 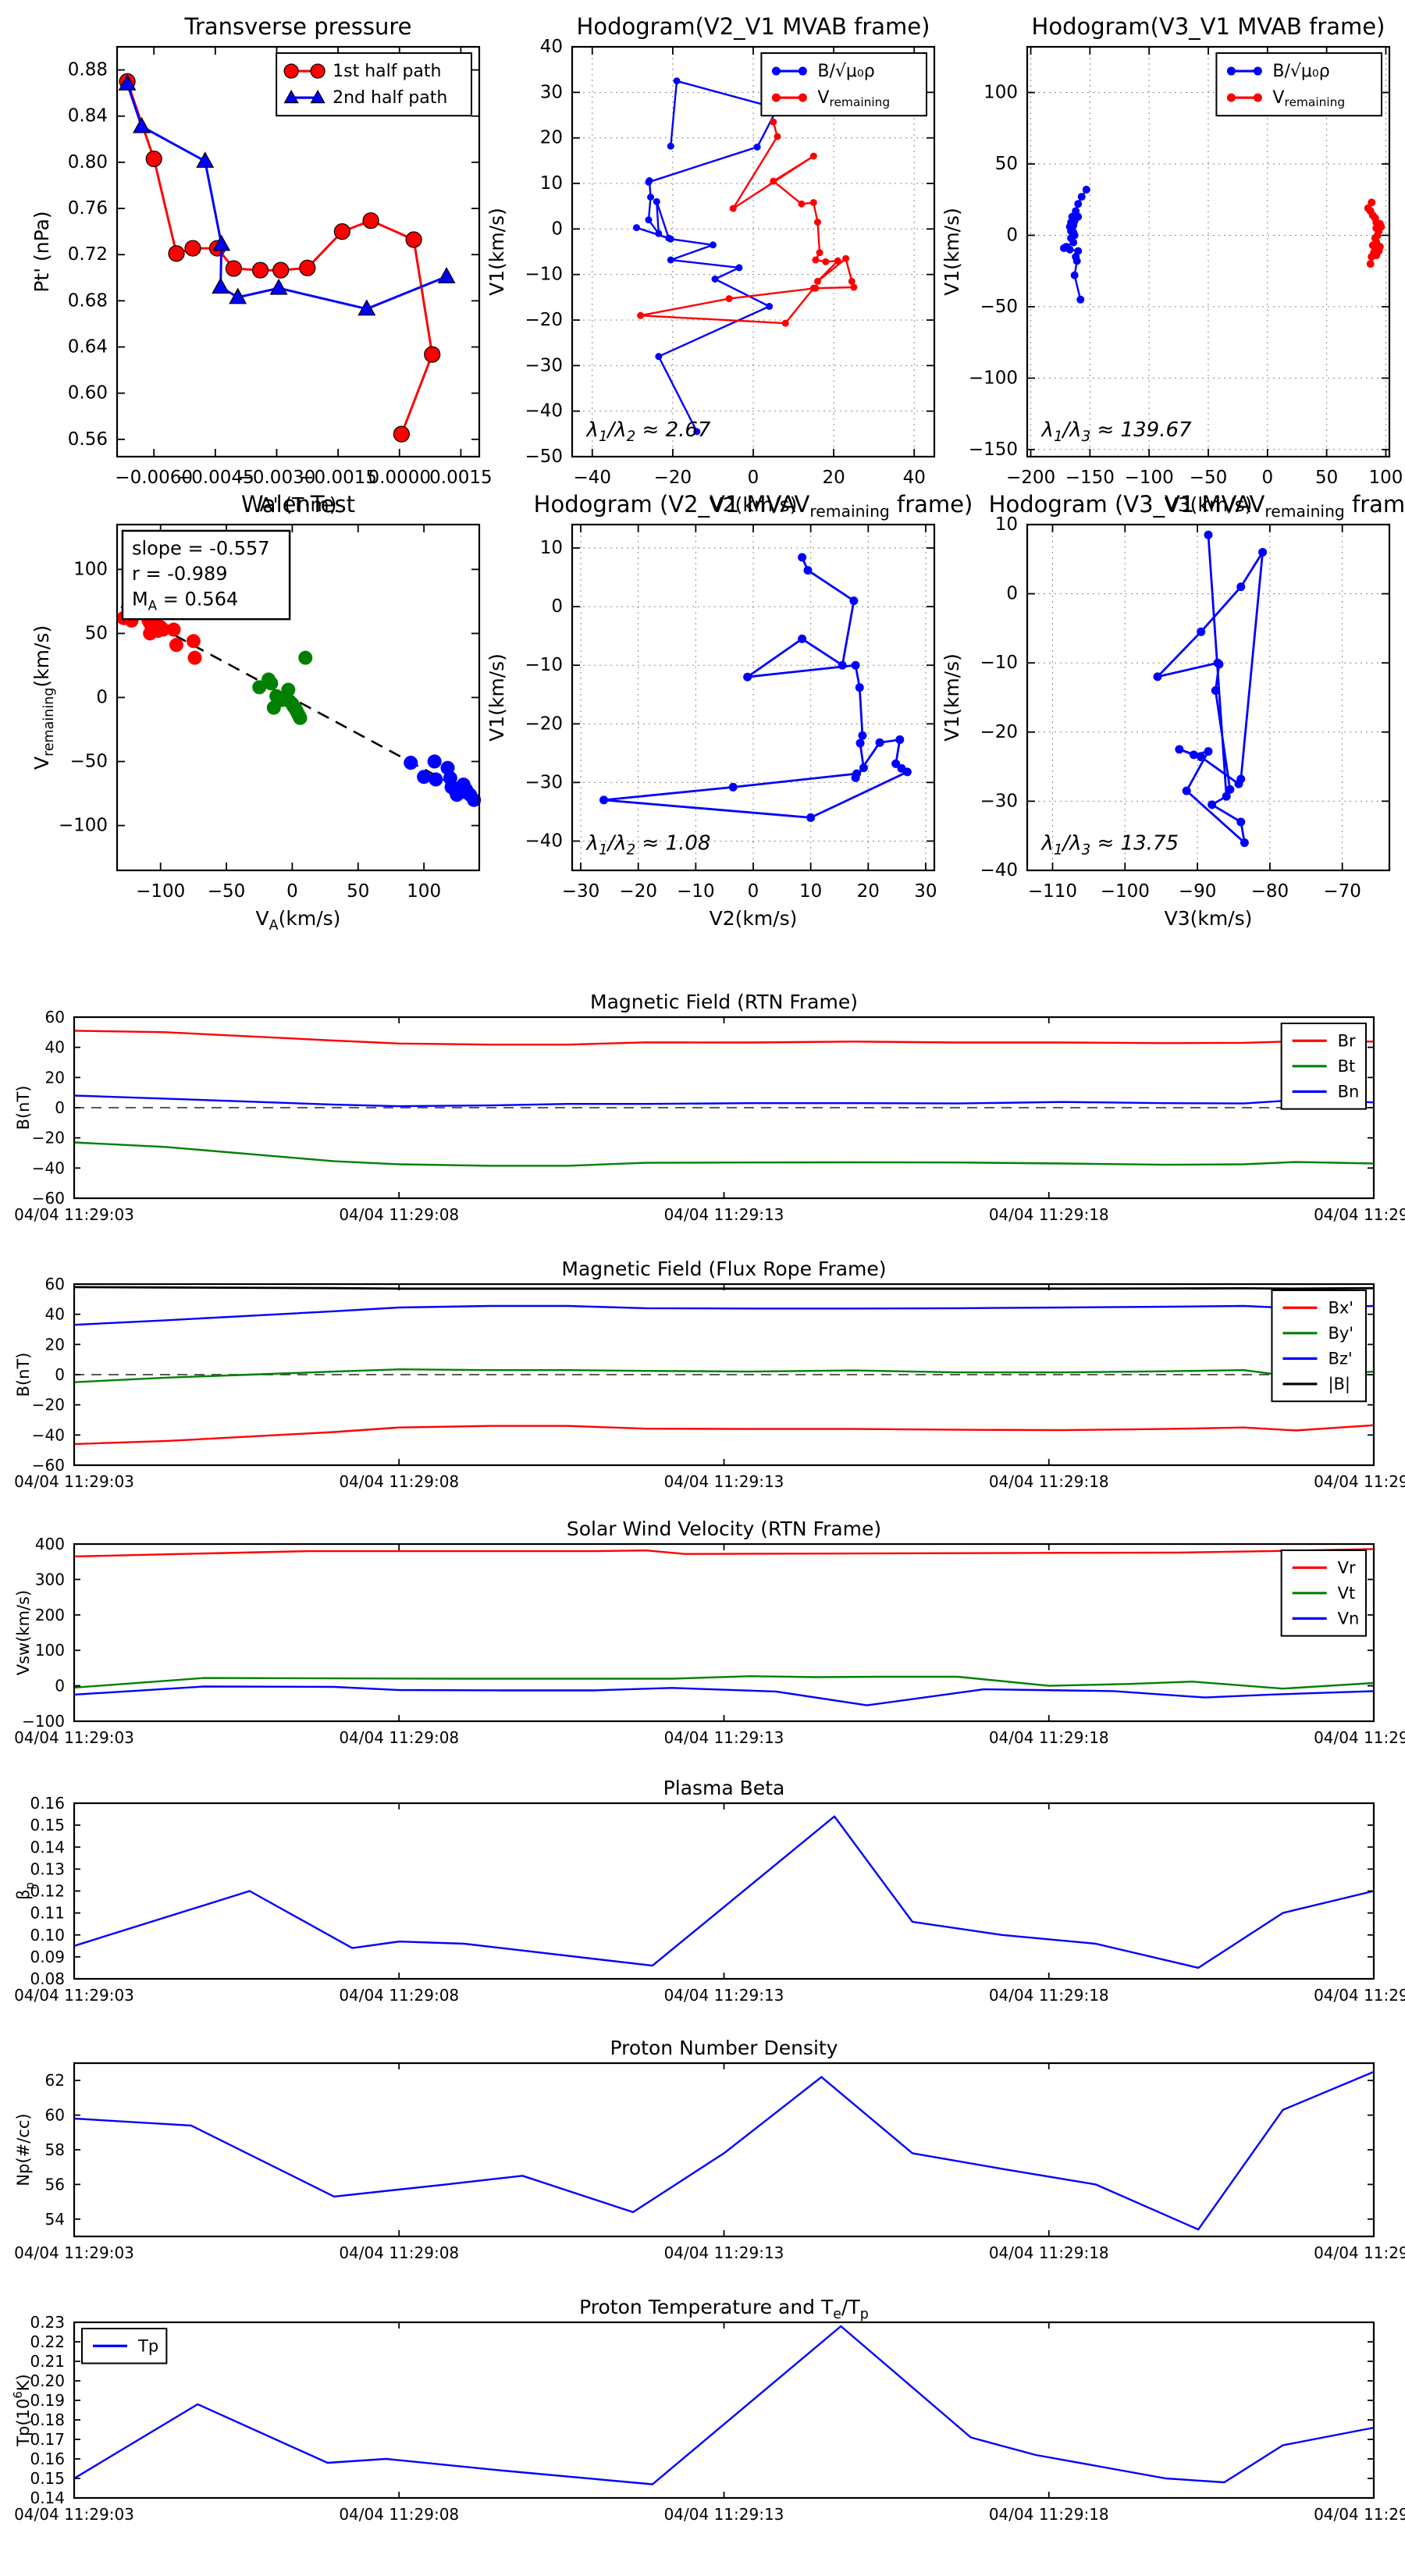 I want to click on b_fluxrope-series-By, so click(x=724, y=1375).